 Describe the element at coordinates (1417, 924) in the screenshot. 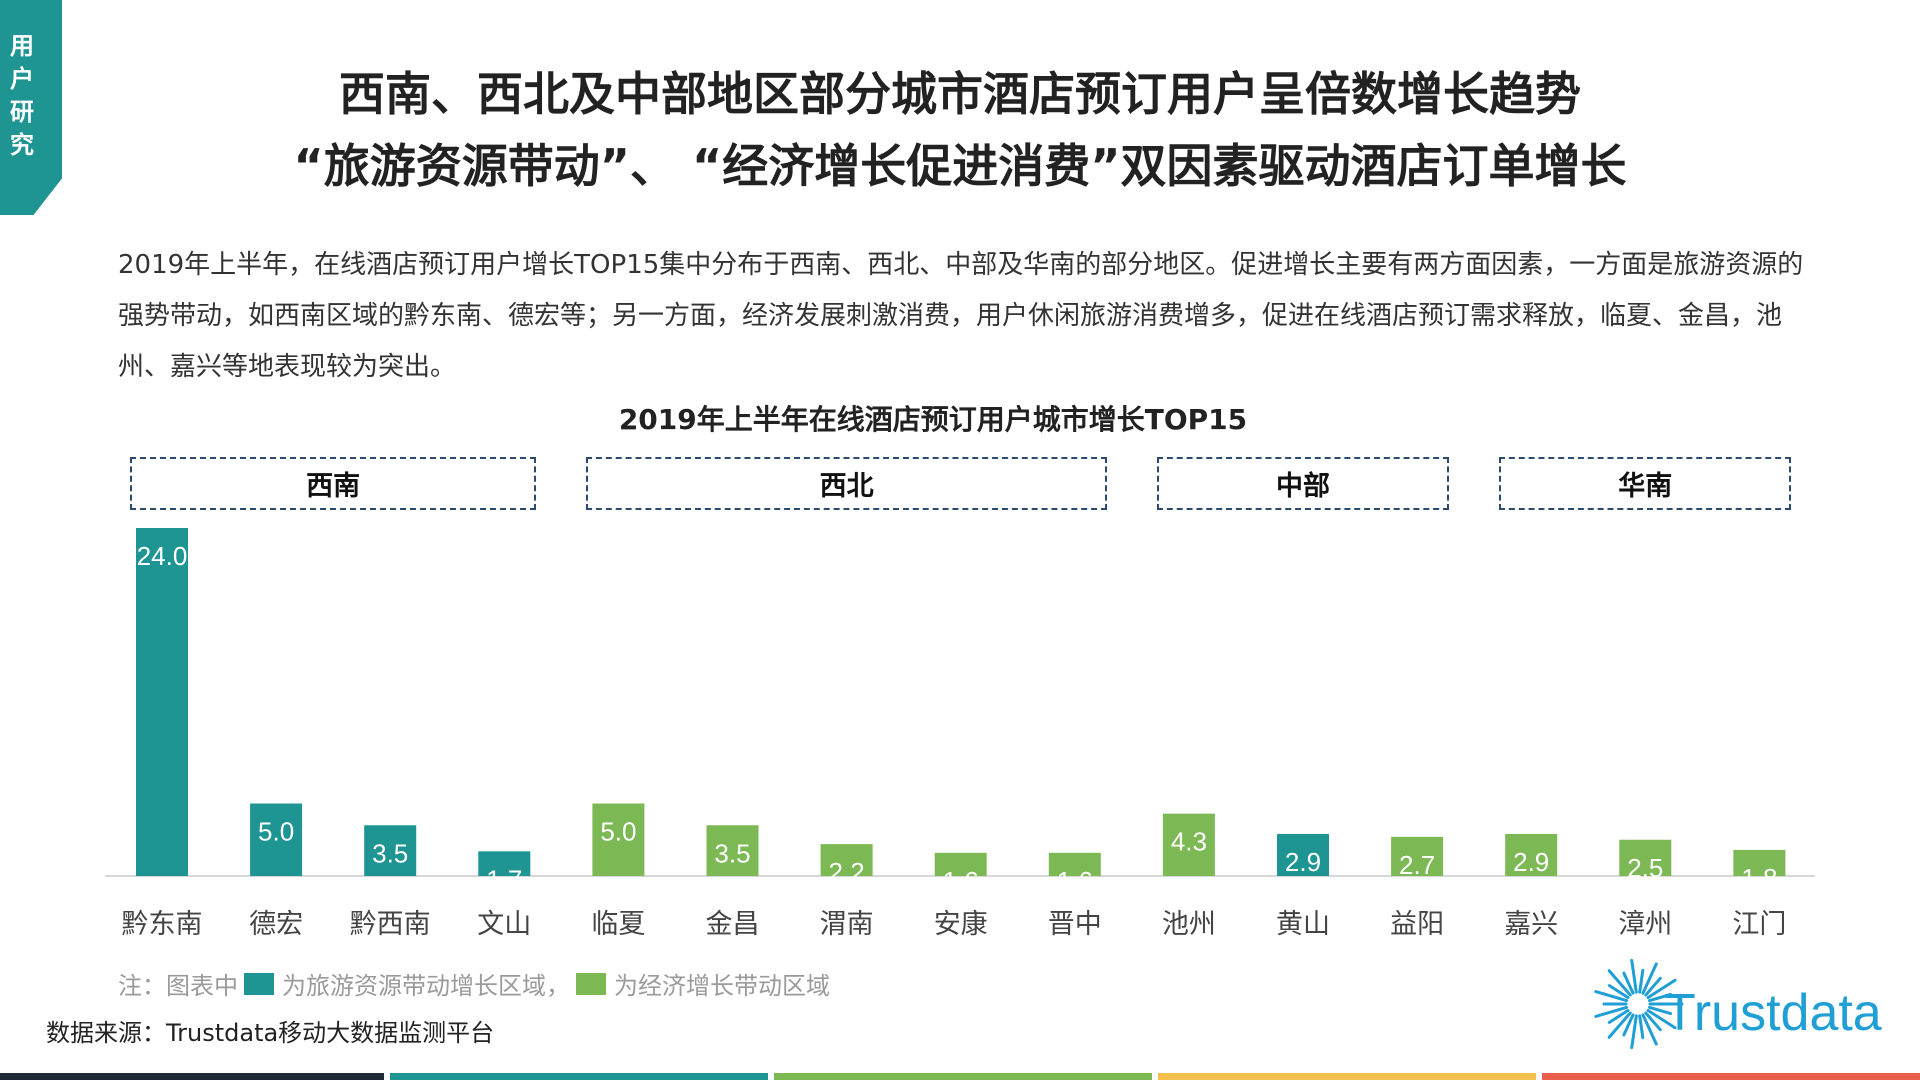

I see `category-label: 益阳` at that location.